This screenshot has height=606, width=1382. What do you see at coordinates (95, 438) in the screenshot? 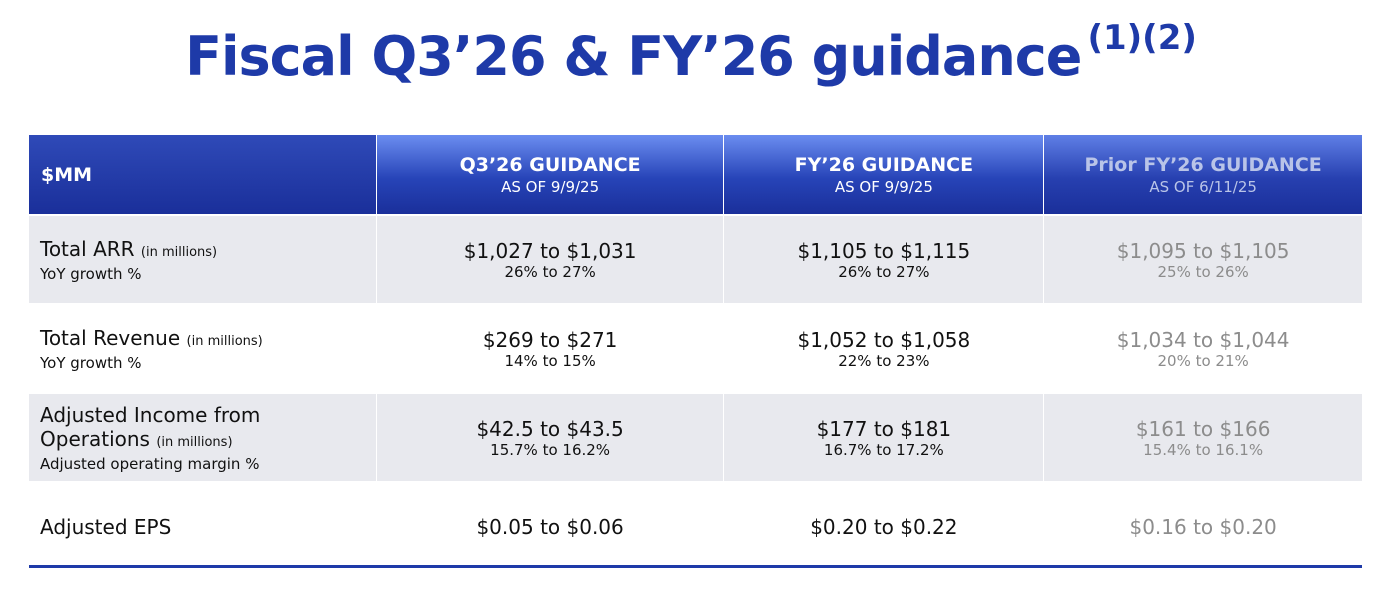
I see `row-label-line2: Operations` at bounding box center [95, 438].